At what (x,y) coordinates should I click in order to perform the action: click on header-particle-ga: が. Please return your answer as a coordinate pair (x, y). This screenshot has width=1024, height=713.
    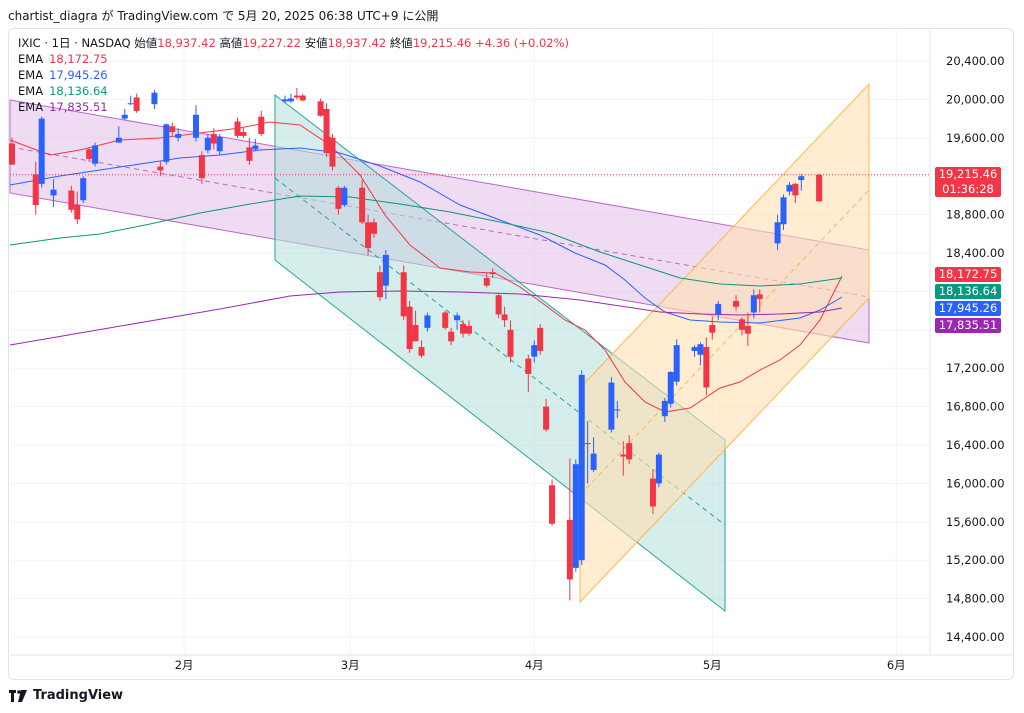
    Looking at the image, I should click on (107, 16).